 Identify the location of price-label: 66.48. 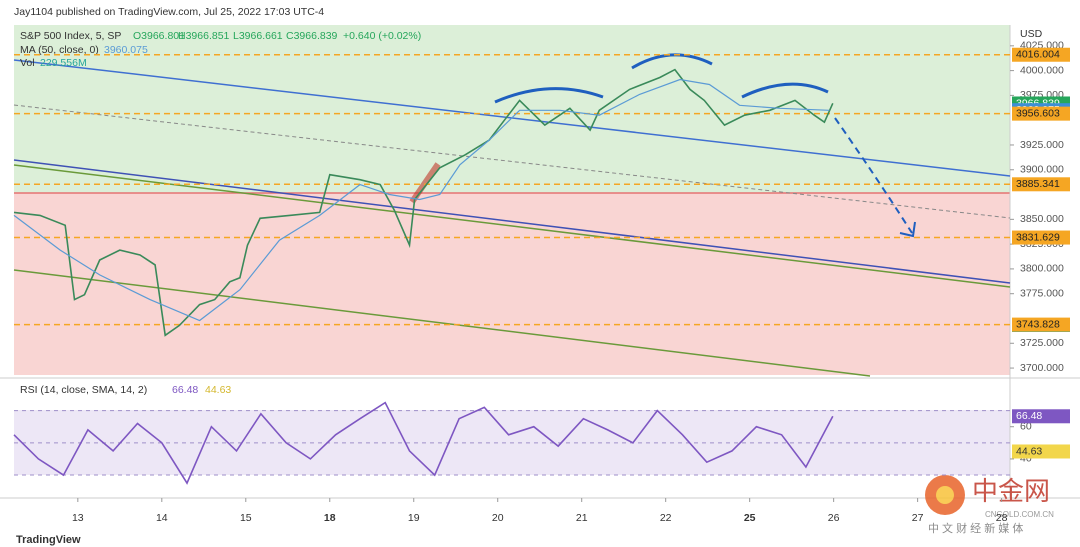
(1029, 416).